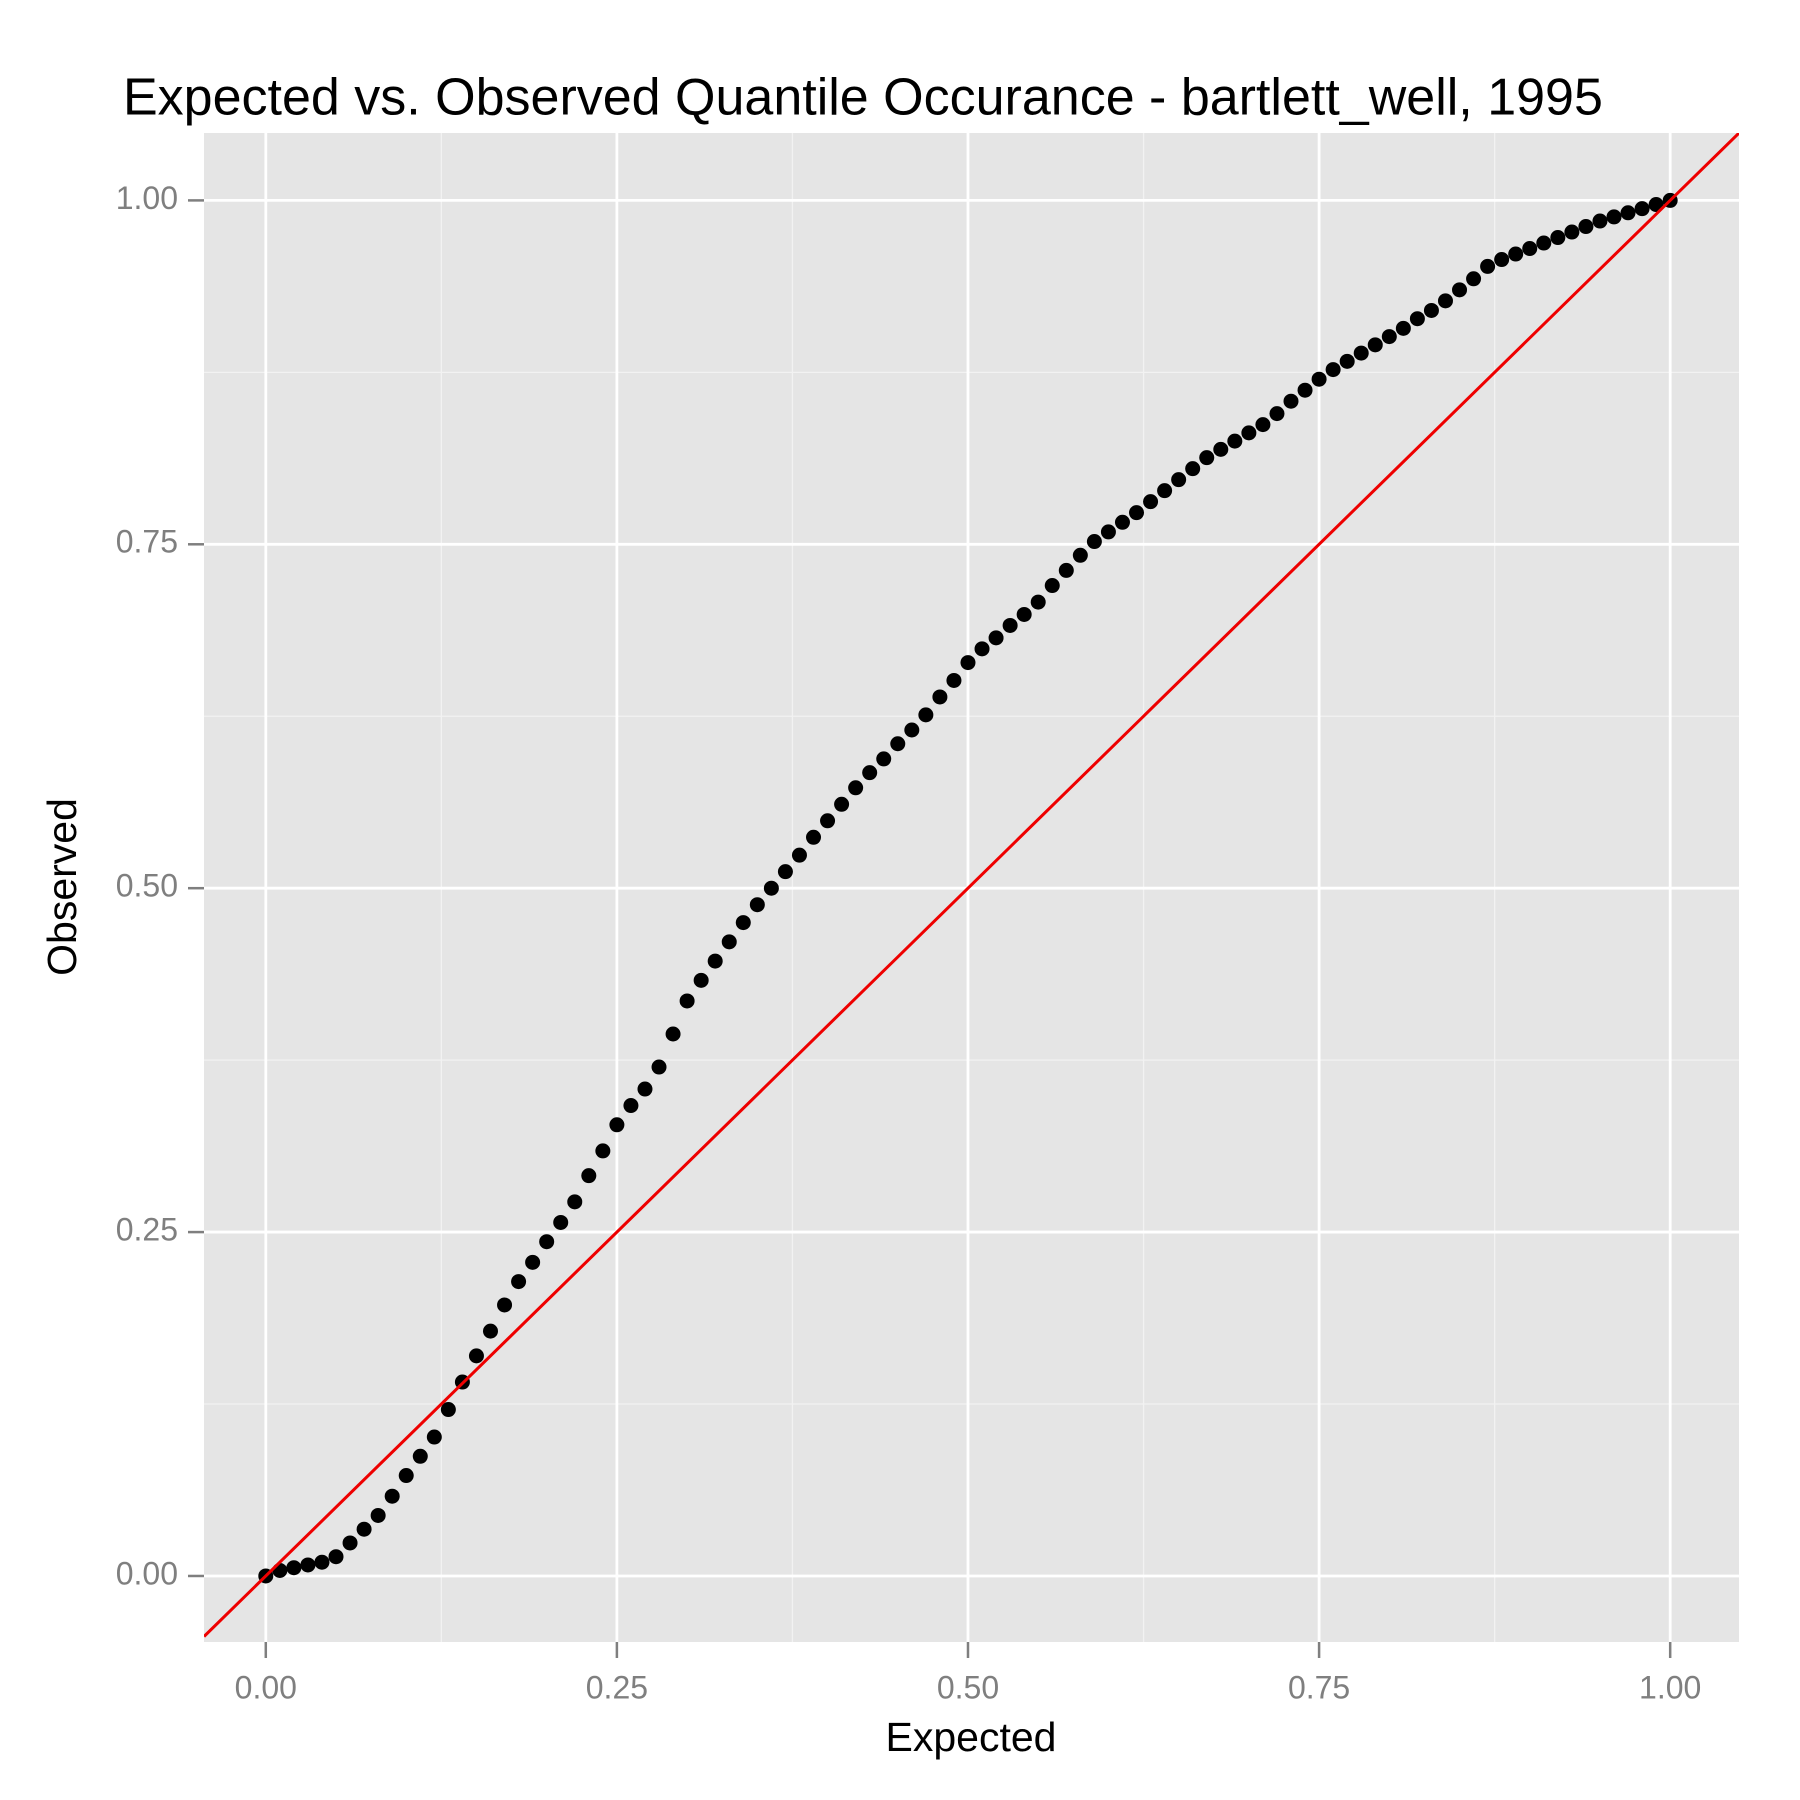  What do you see at coordinates (968, 1687) in the screenshot?
I see `x-tick-label: 0.50` at bounding box center [968, 1687].